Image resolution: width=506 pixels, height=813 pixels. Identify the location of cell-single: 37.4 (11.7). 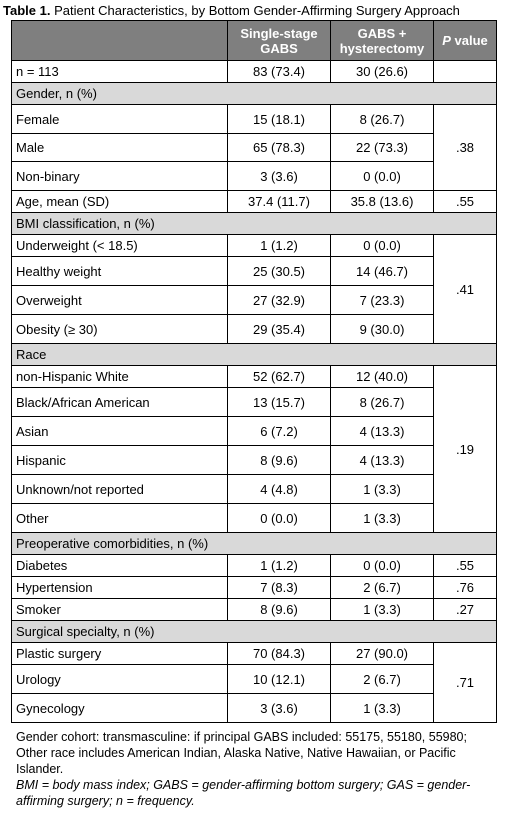
(279, 201).